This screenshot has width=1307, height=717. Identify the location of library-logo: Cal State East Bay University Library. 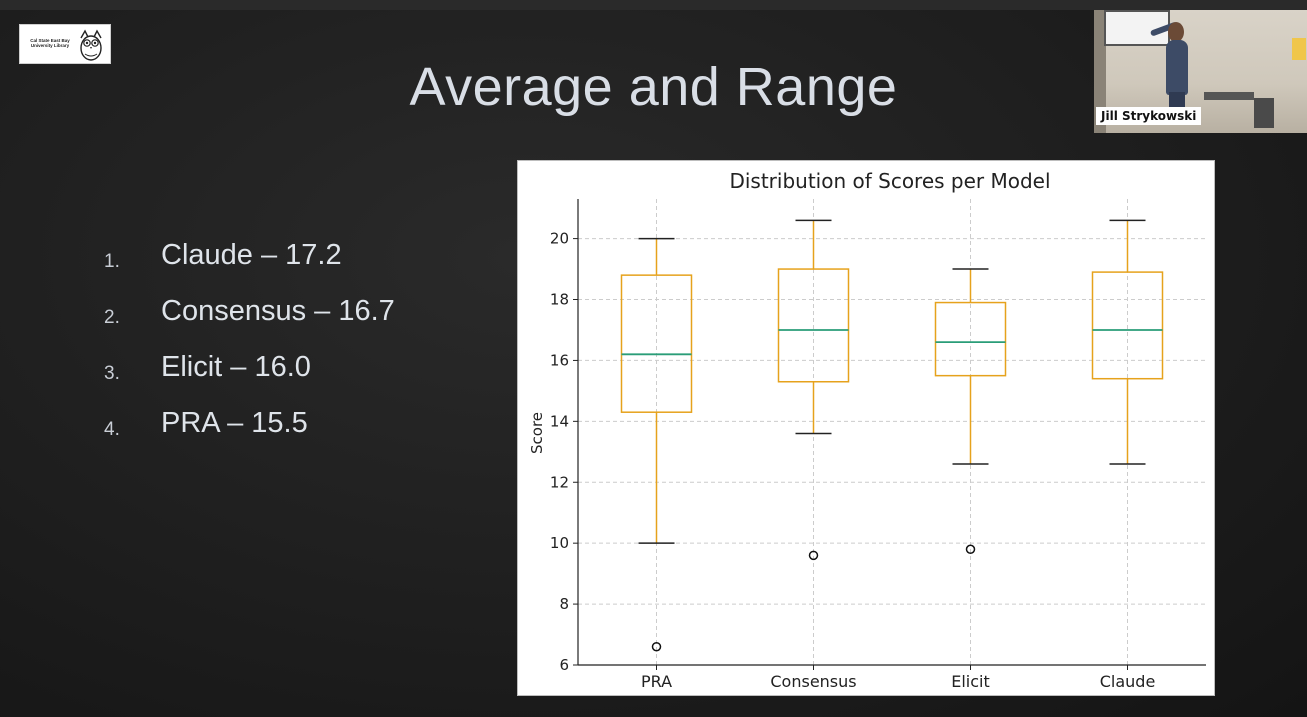
(65, 44).